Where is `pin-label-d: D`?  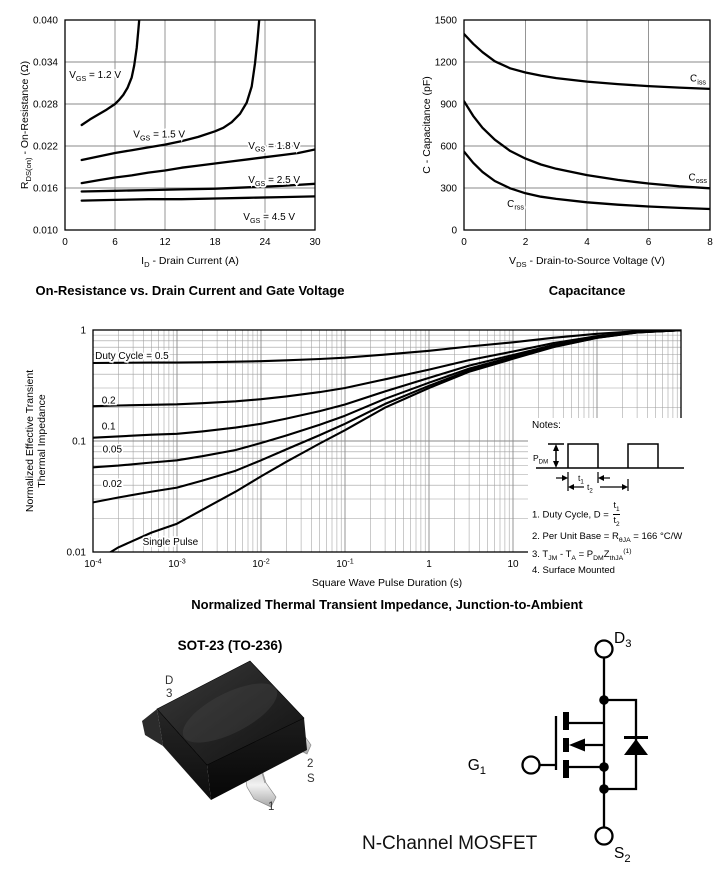 pin-label-d: D is located at coordinates (169, 681).